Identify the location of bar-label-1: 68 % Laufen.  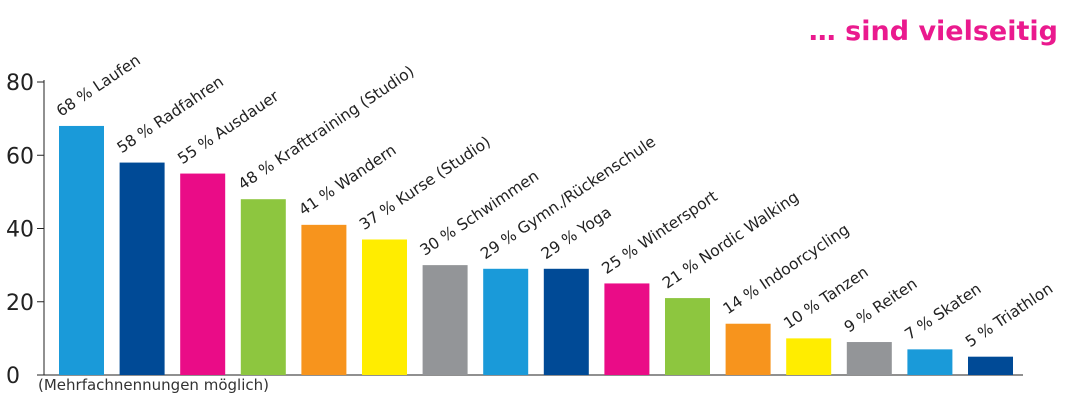
(98, 85).